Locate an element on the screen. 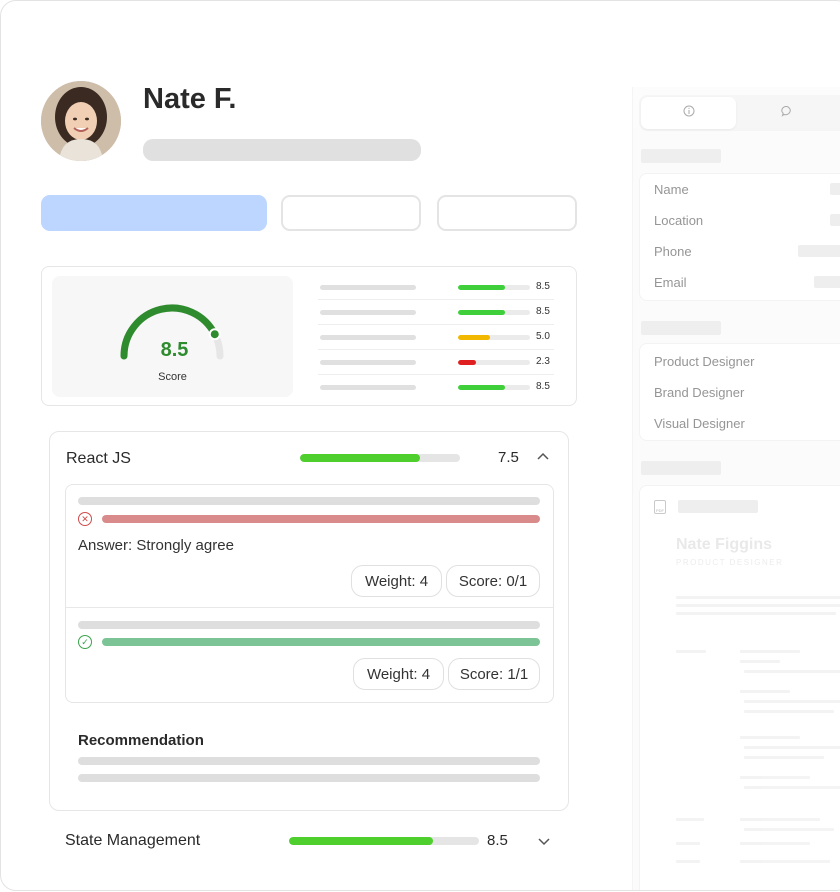 The height and width of the screenshot is (892, 840). metric-value: 5.0 is located at coordinates (543, 336).